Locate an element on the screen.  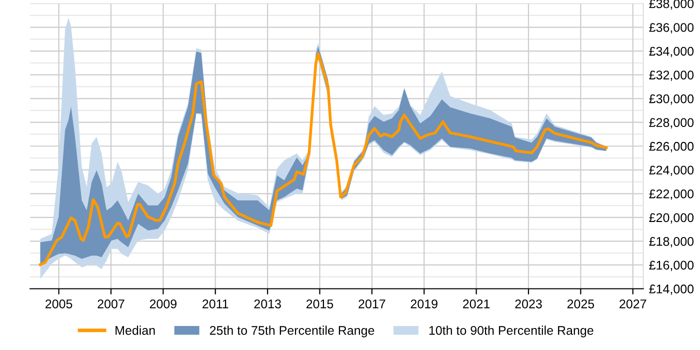
y-tick-label: £18,000 is located at coordinates (671, 242).